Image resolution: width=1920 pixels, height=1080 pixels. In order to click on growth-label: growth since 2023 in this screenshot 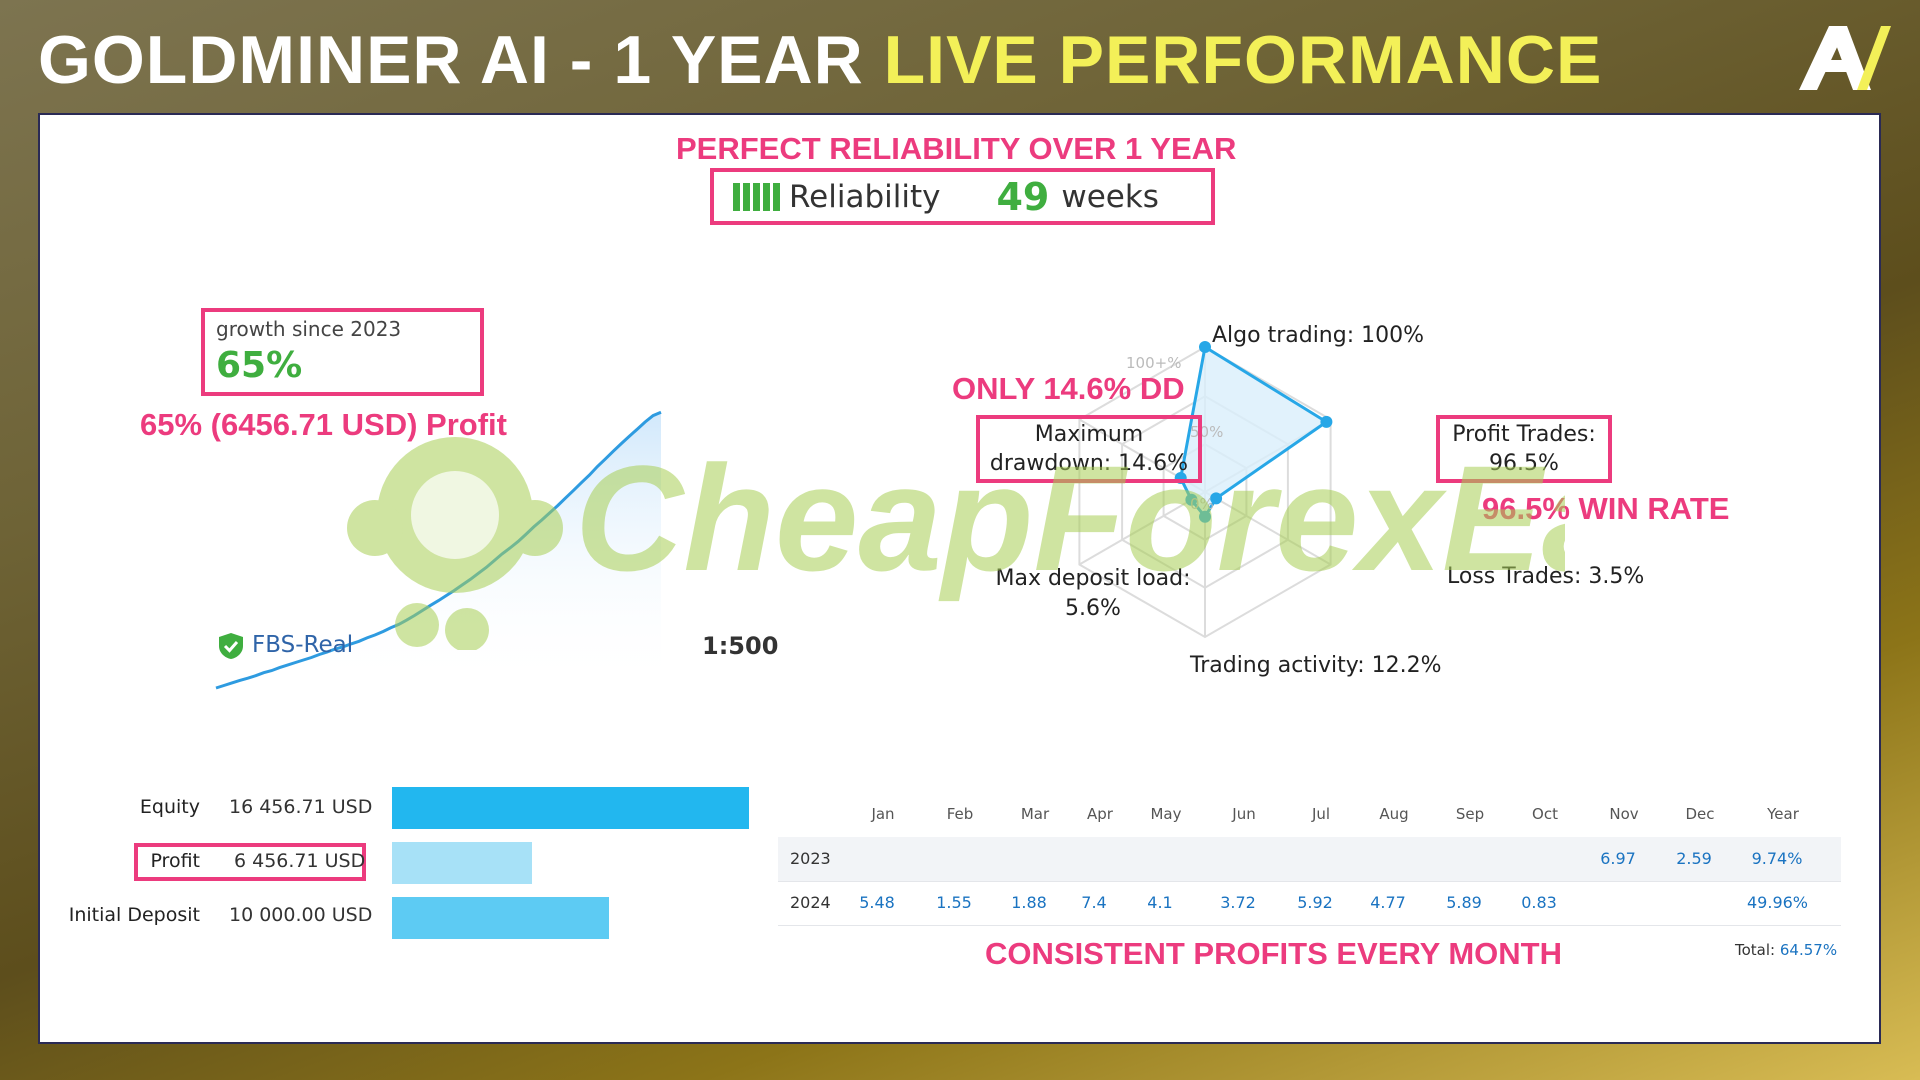, I will do `click(309, 329)`.